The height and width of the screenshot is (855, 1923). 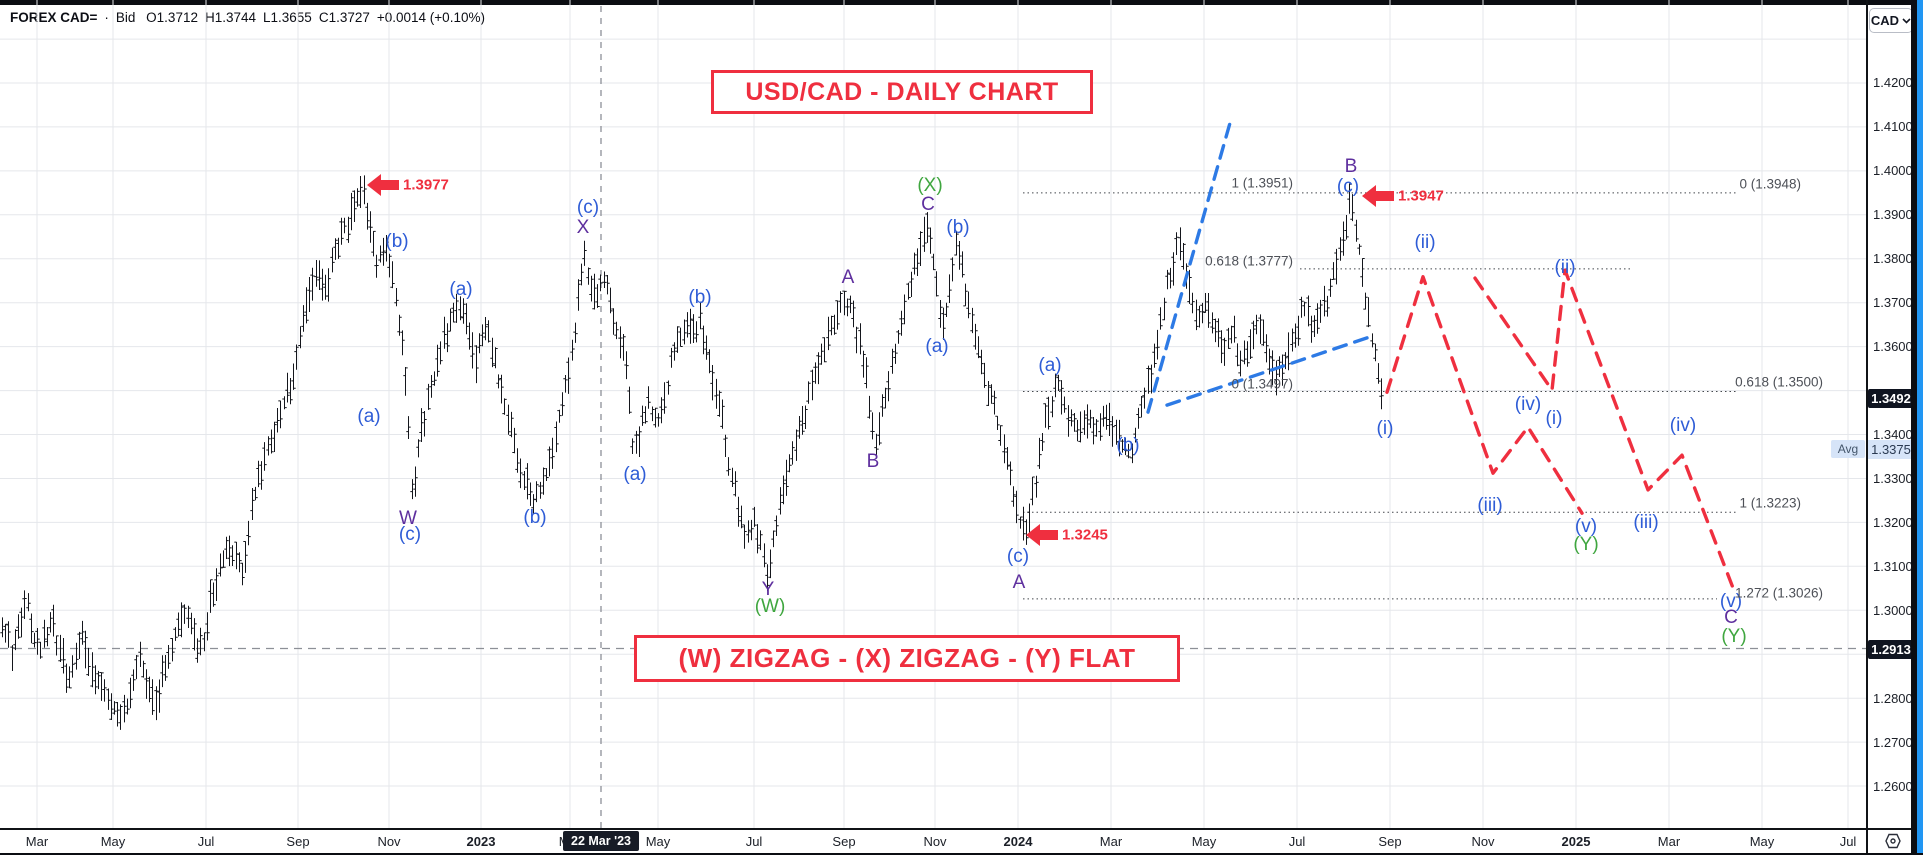 I want to click on symbol-name: FOREX CAD=, so click(x=54, y=17).